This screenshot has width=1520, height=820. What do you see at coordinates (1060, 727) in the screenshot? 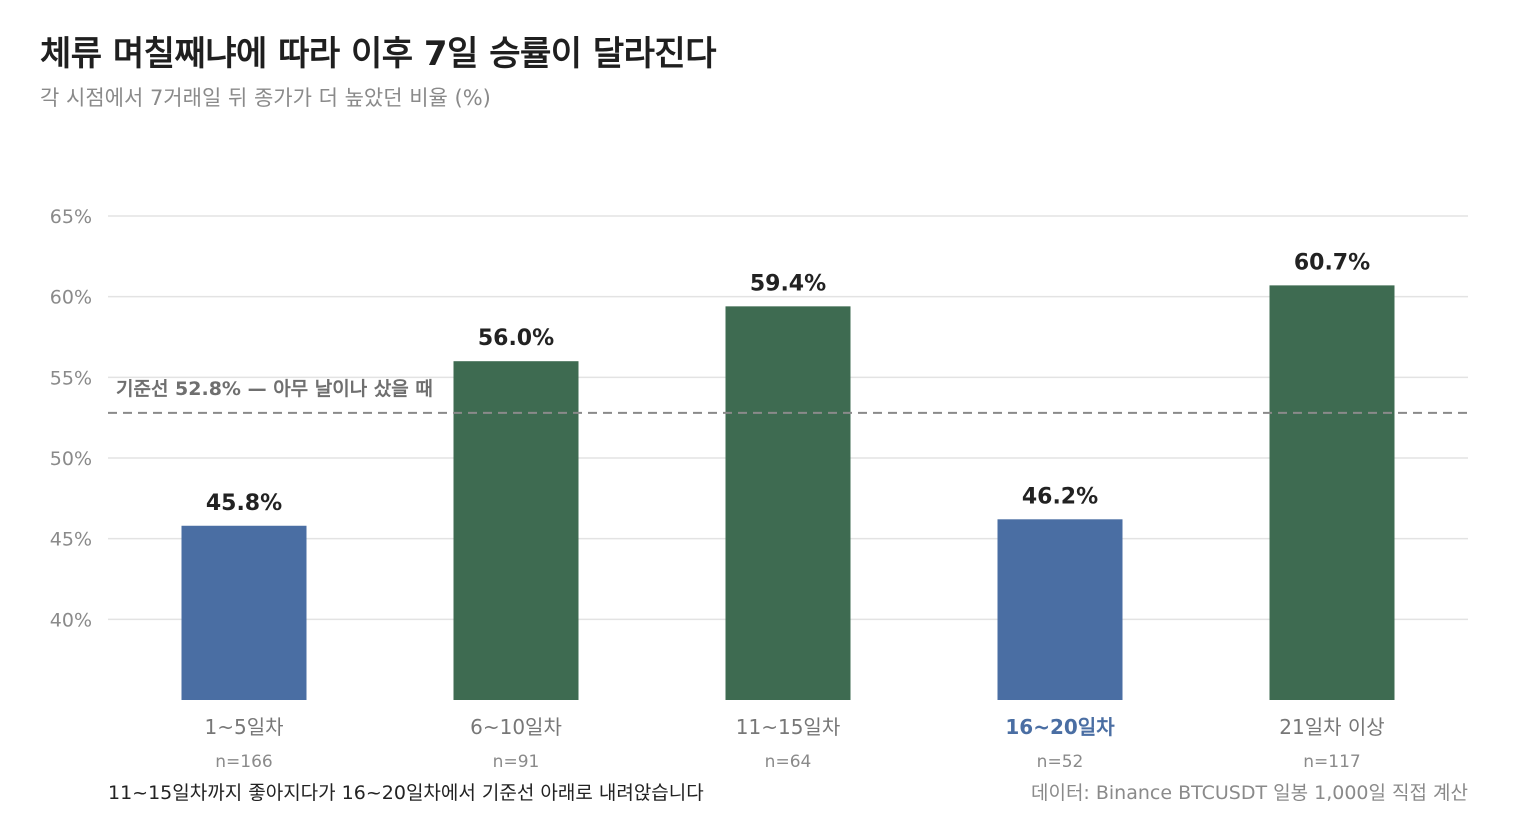
I see `x-category-label: 16~20일차` at bounding box center [1060, 727].